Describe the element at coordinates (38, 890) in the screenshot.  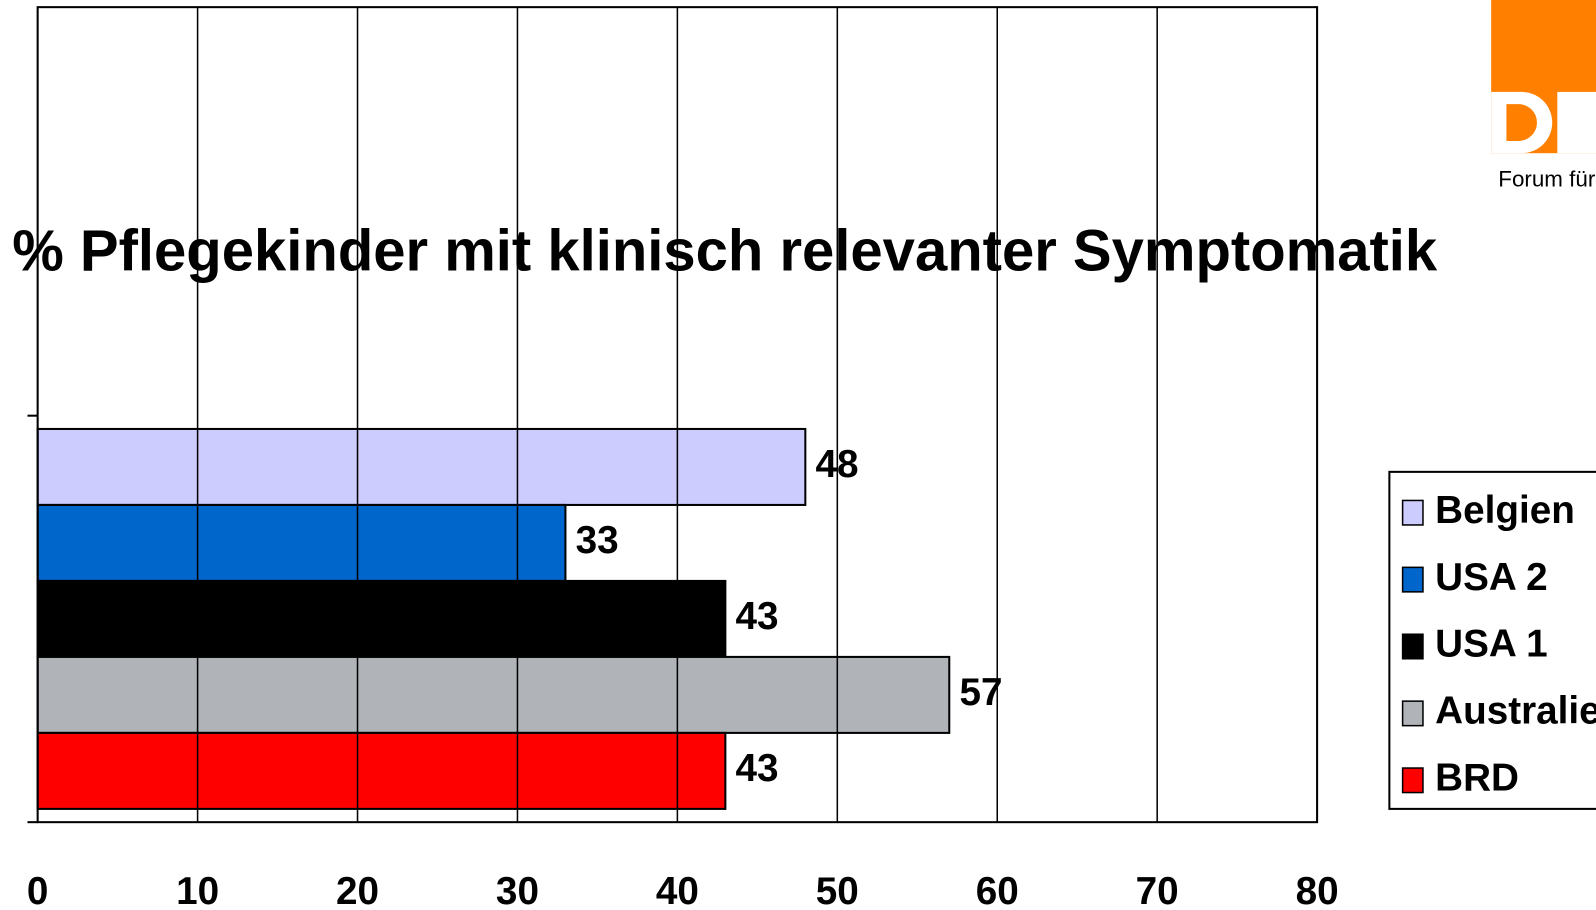
I see `x-tick-label: 0` at that location.